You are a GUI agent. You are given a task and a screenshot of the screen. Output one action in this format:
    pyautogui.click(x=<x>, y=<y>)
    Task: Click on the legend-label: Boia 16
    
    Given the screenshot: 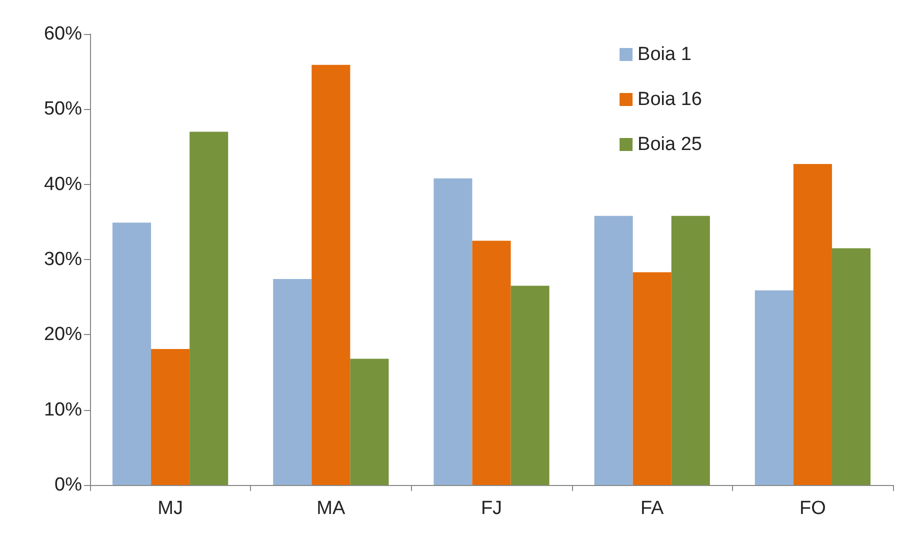 What is the action you would take?
    pyautogui.click(x=670, y=99)
    